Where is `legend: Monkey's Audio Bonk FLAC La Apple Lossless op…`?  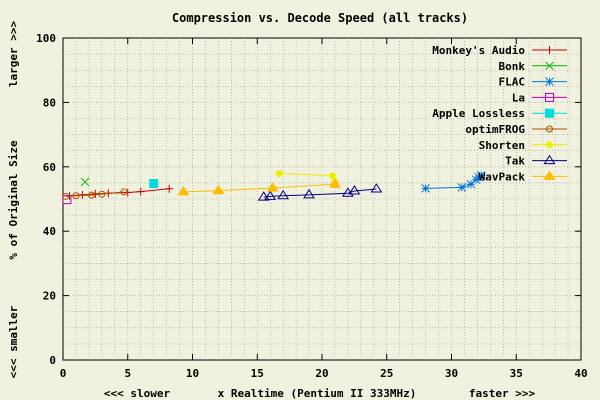 legend: Monkey's Audio Bonk FLAC La Apple Lossless op… is located at coordinates (499, 113).